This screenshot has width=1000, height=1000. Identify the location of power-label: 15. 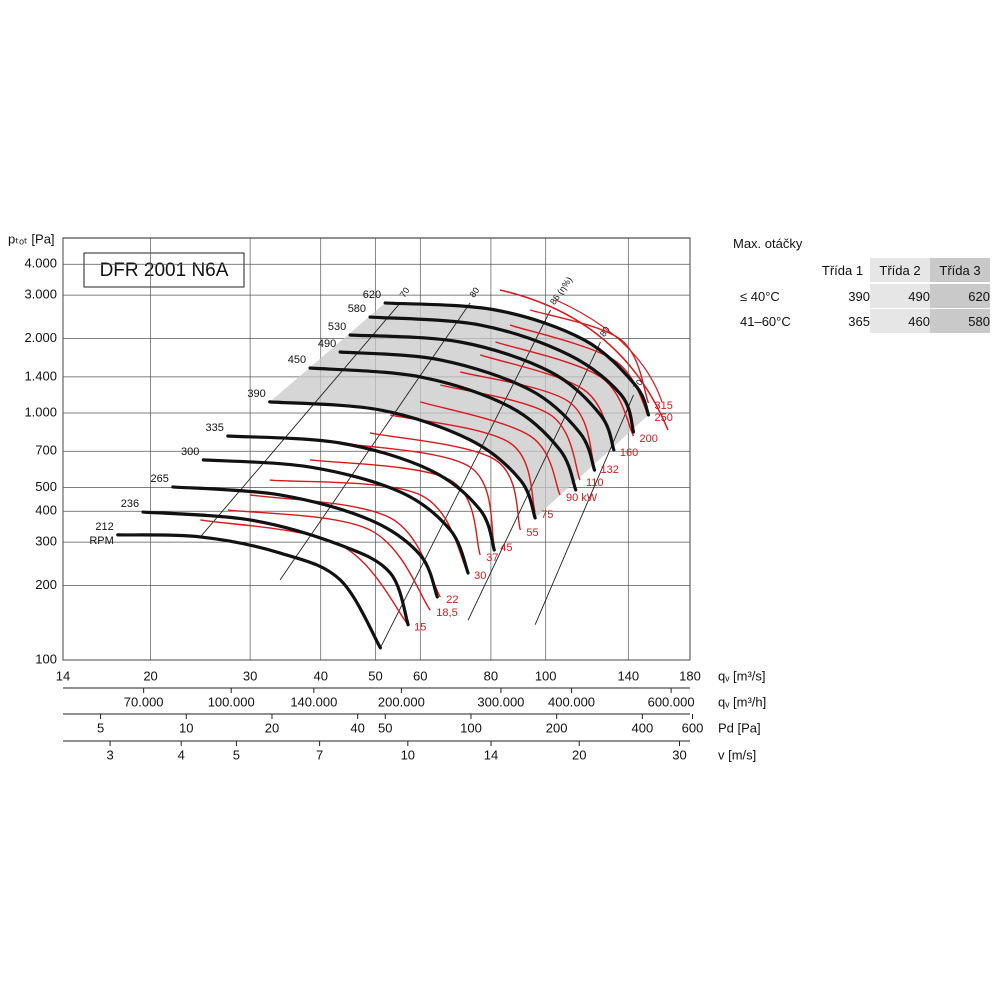
(420, 628).